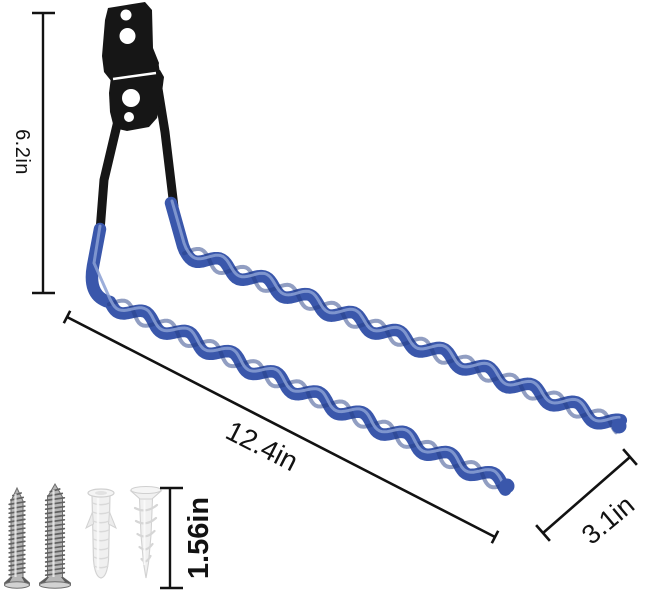 Image resolution: width=645 pixels, height=595 pixels. What do you see at coordinates (129, 117) in the screenshot?
I see `bracket-hole-bottom-small` at bounding box center [129, 117].